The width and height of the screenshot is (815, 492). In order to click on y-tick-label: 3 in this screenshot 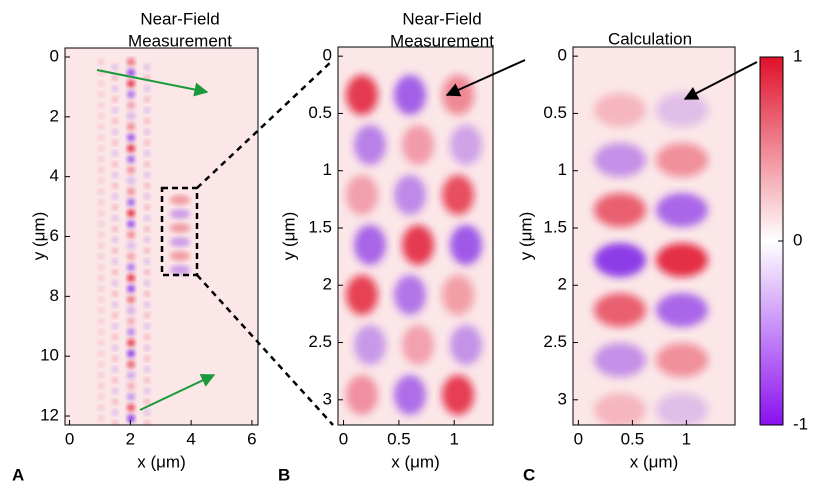, I will do `click(327, 398)`.